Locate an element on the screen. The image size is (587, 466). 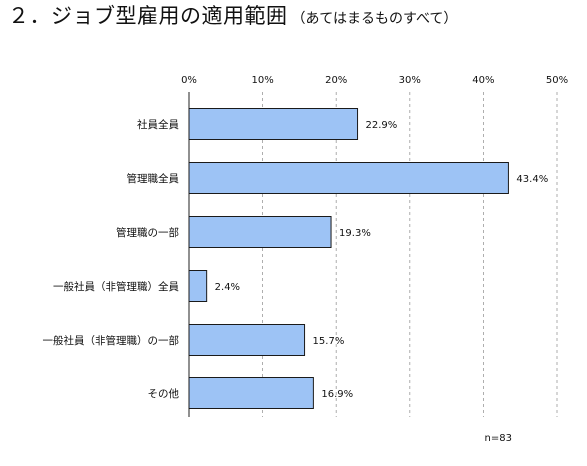
sample-size-note: n=83 is located at coordinates (498, 438).